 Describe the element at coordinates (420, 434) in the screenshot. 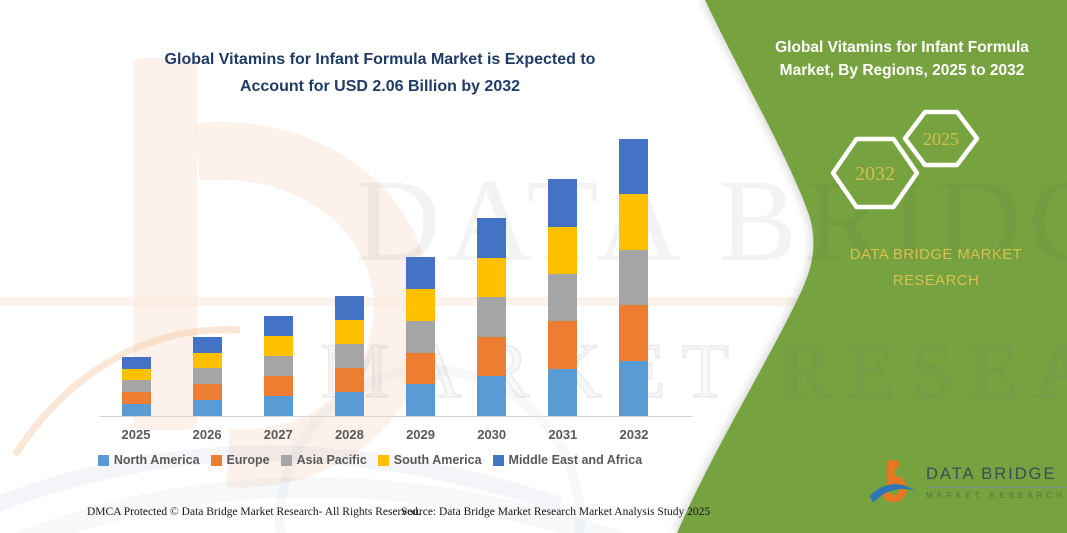

I see `x-axis-label-2029: 2029` at that location.